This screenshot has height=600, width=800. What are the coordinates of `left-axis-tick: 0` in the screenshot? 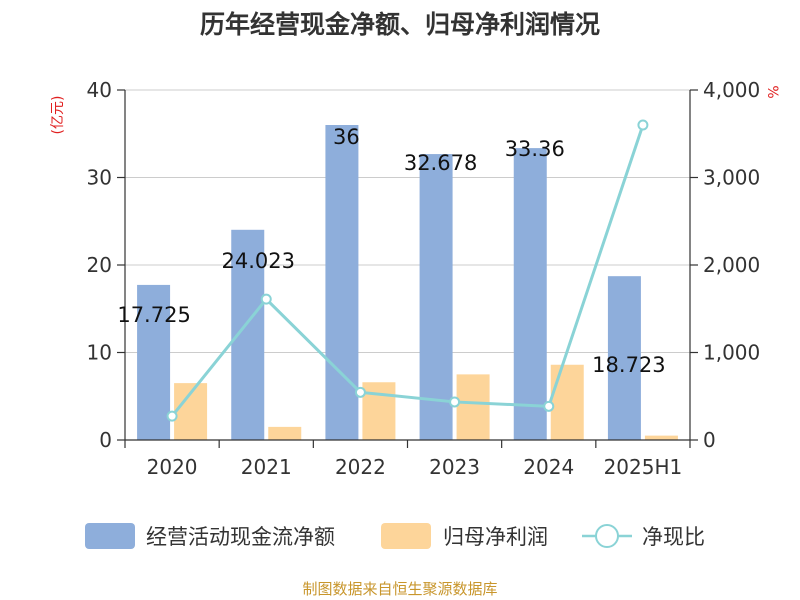 It's located at (105, 440).